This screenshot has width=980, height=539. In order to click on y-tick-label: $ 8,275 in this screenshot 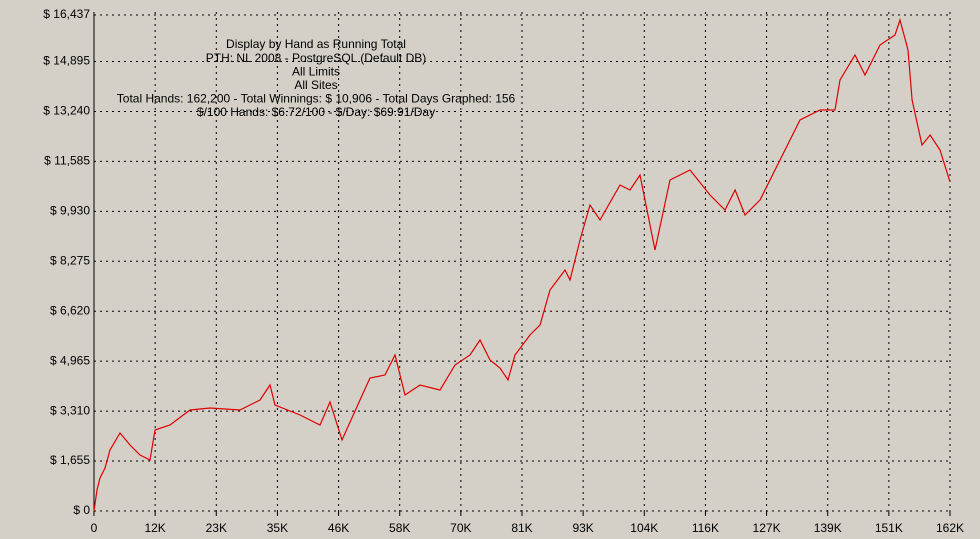, I will do `click(70, 260)`.